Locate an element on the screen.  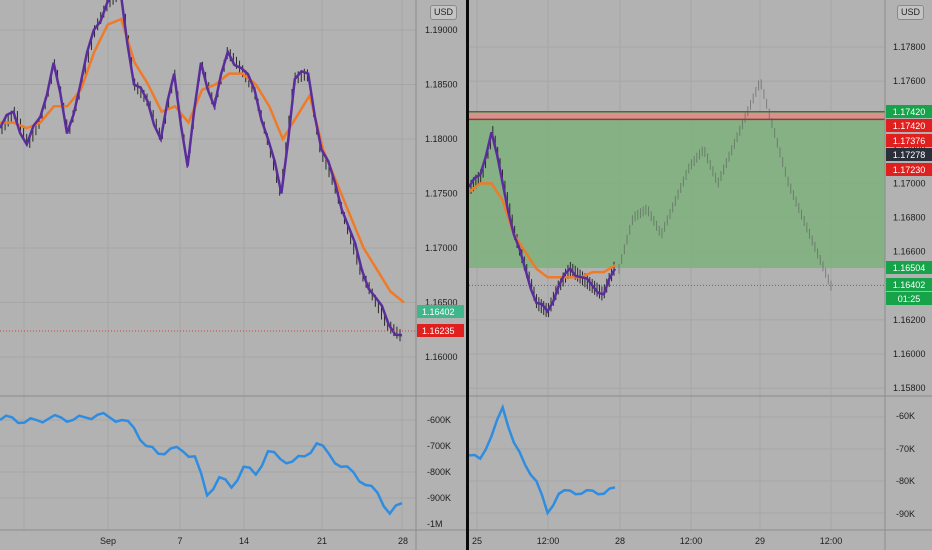
current-price-badge is located at coordinates (440, 330).